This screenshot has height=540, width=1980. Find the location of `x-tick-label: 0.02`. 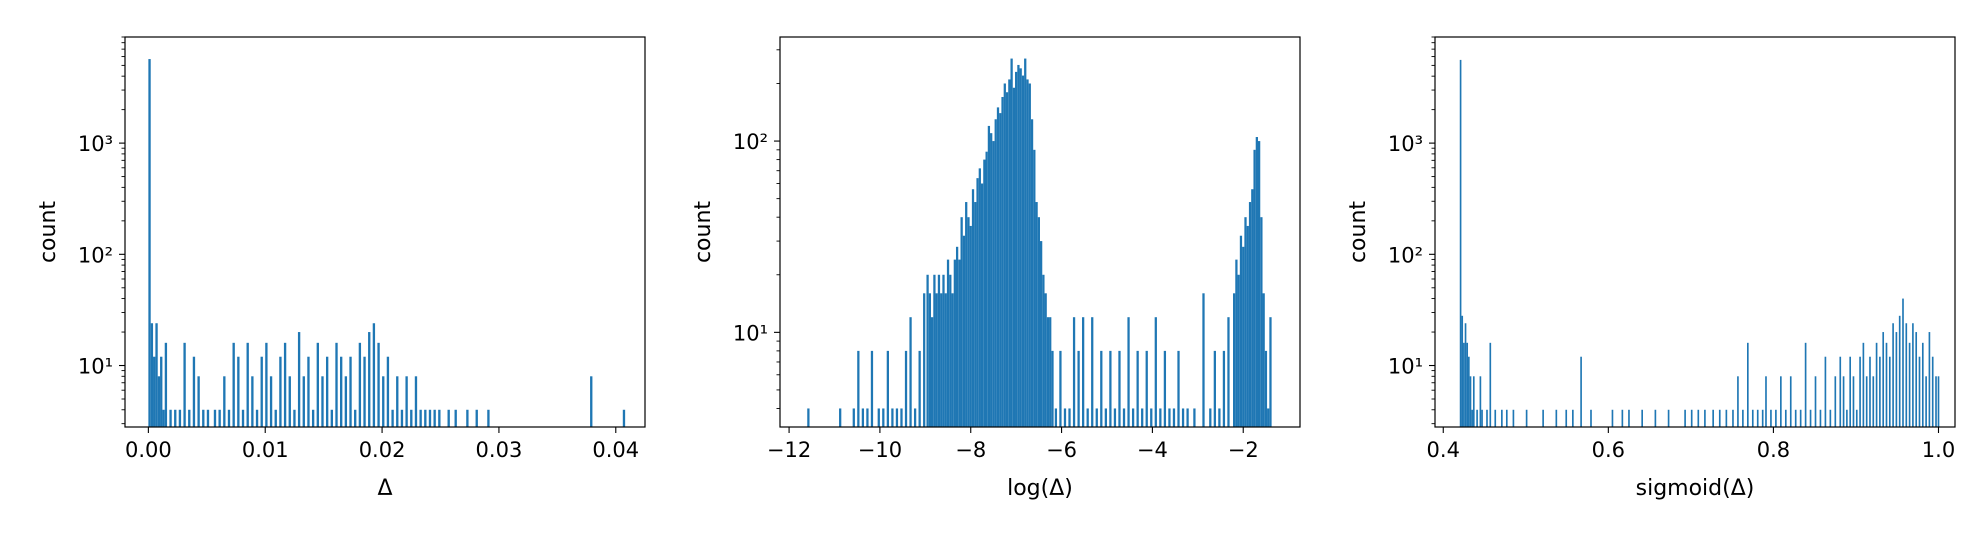

x-tick-label: 0.02 is located at coordinates (382, 450).